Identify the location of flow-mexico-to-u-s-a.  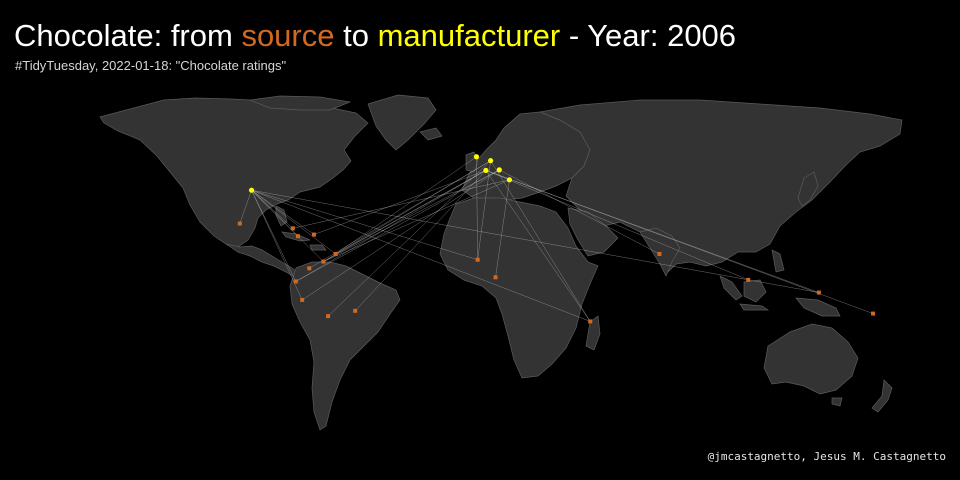
(245, 207).